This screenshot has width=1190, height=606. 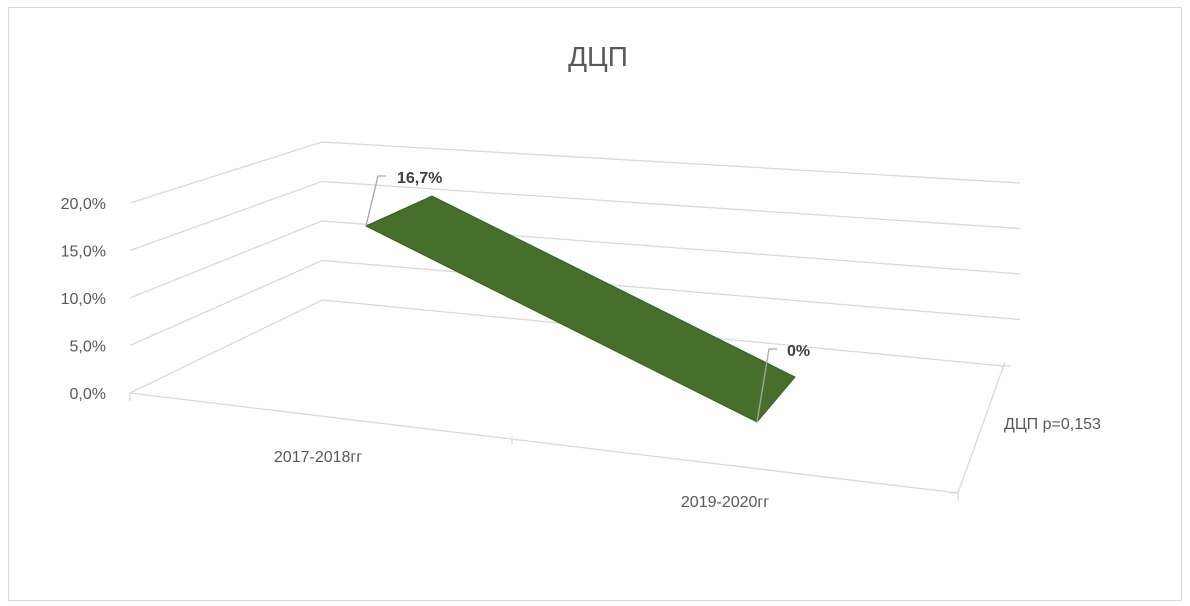 I want to click on data-label: 0%, so click(x=798, y=351).